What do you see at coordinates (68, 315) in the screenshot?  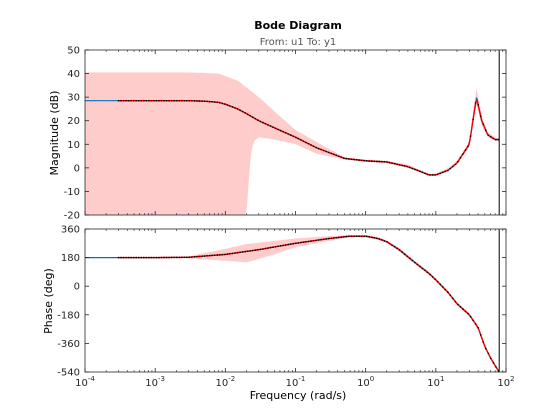 I see `y-tick-label: -180` at bounding box center [68, 315].